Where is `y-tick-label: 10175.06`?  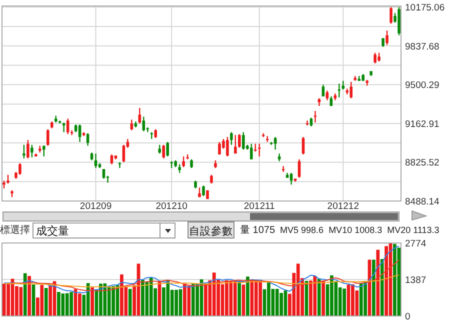
y-tick-label: 10175.06 is located at coordinates (425, 8).